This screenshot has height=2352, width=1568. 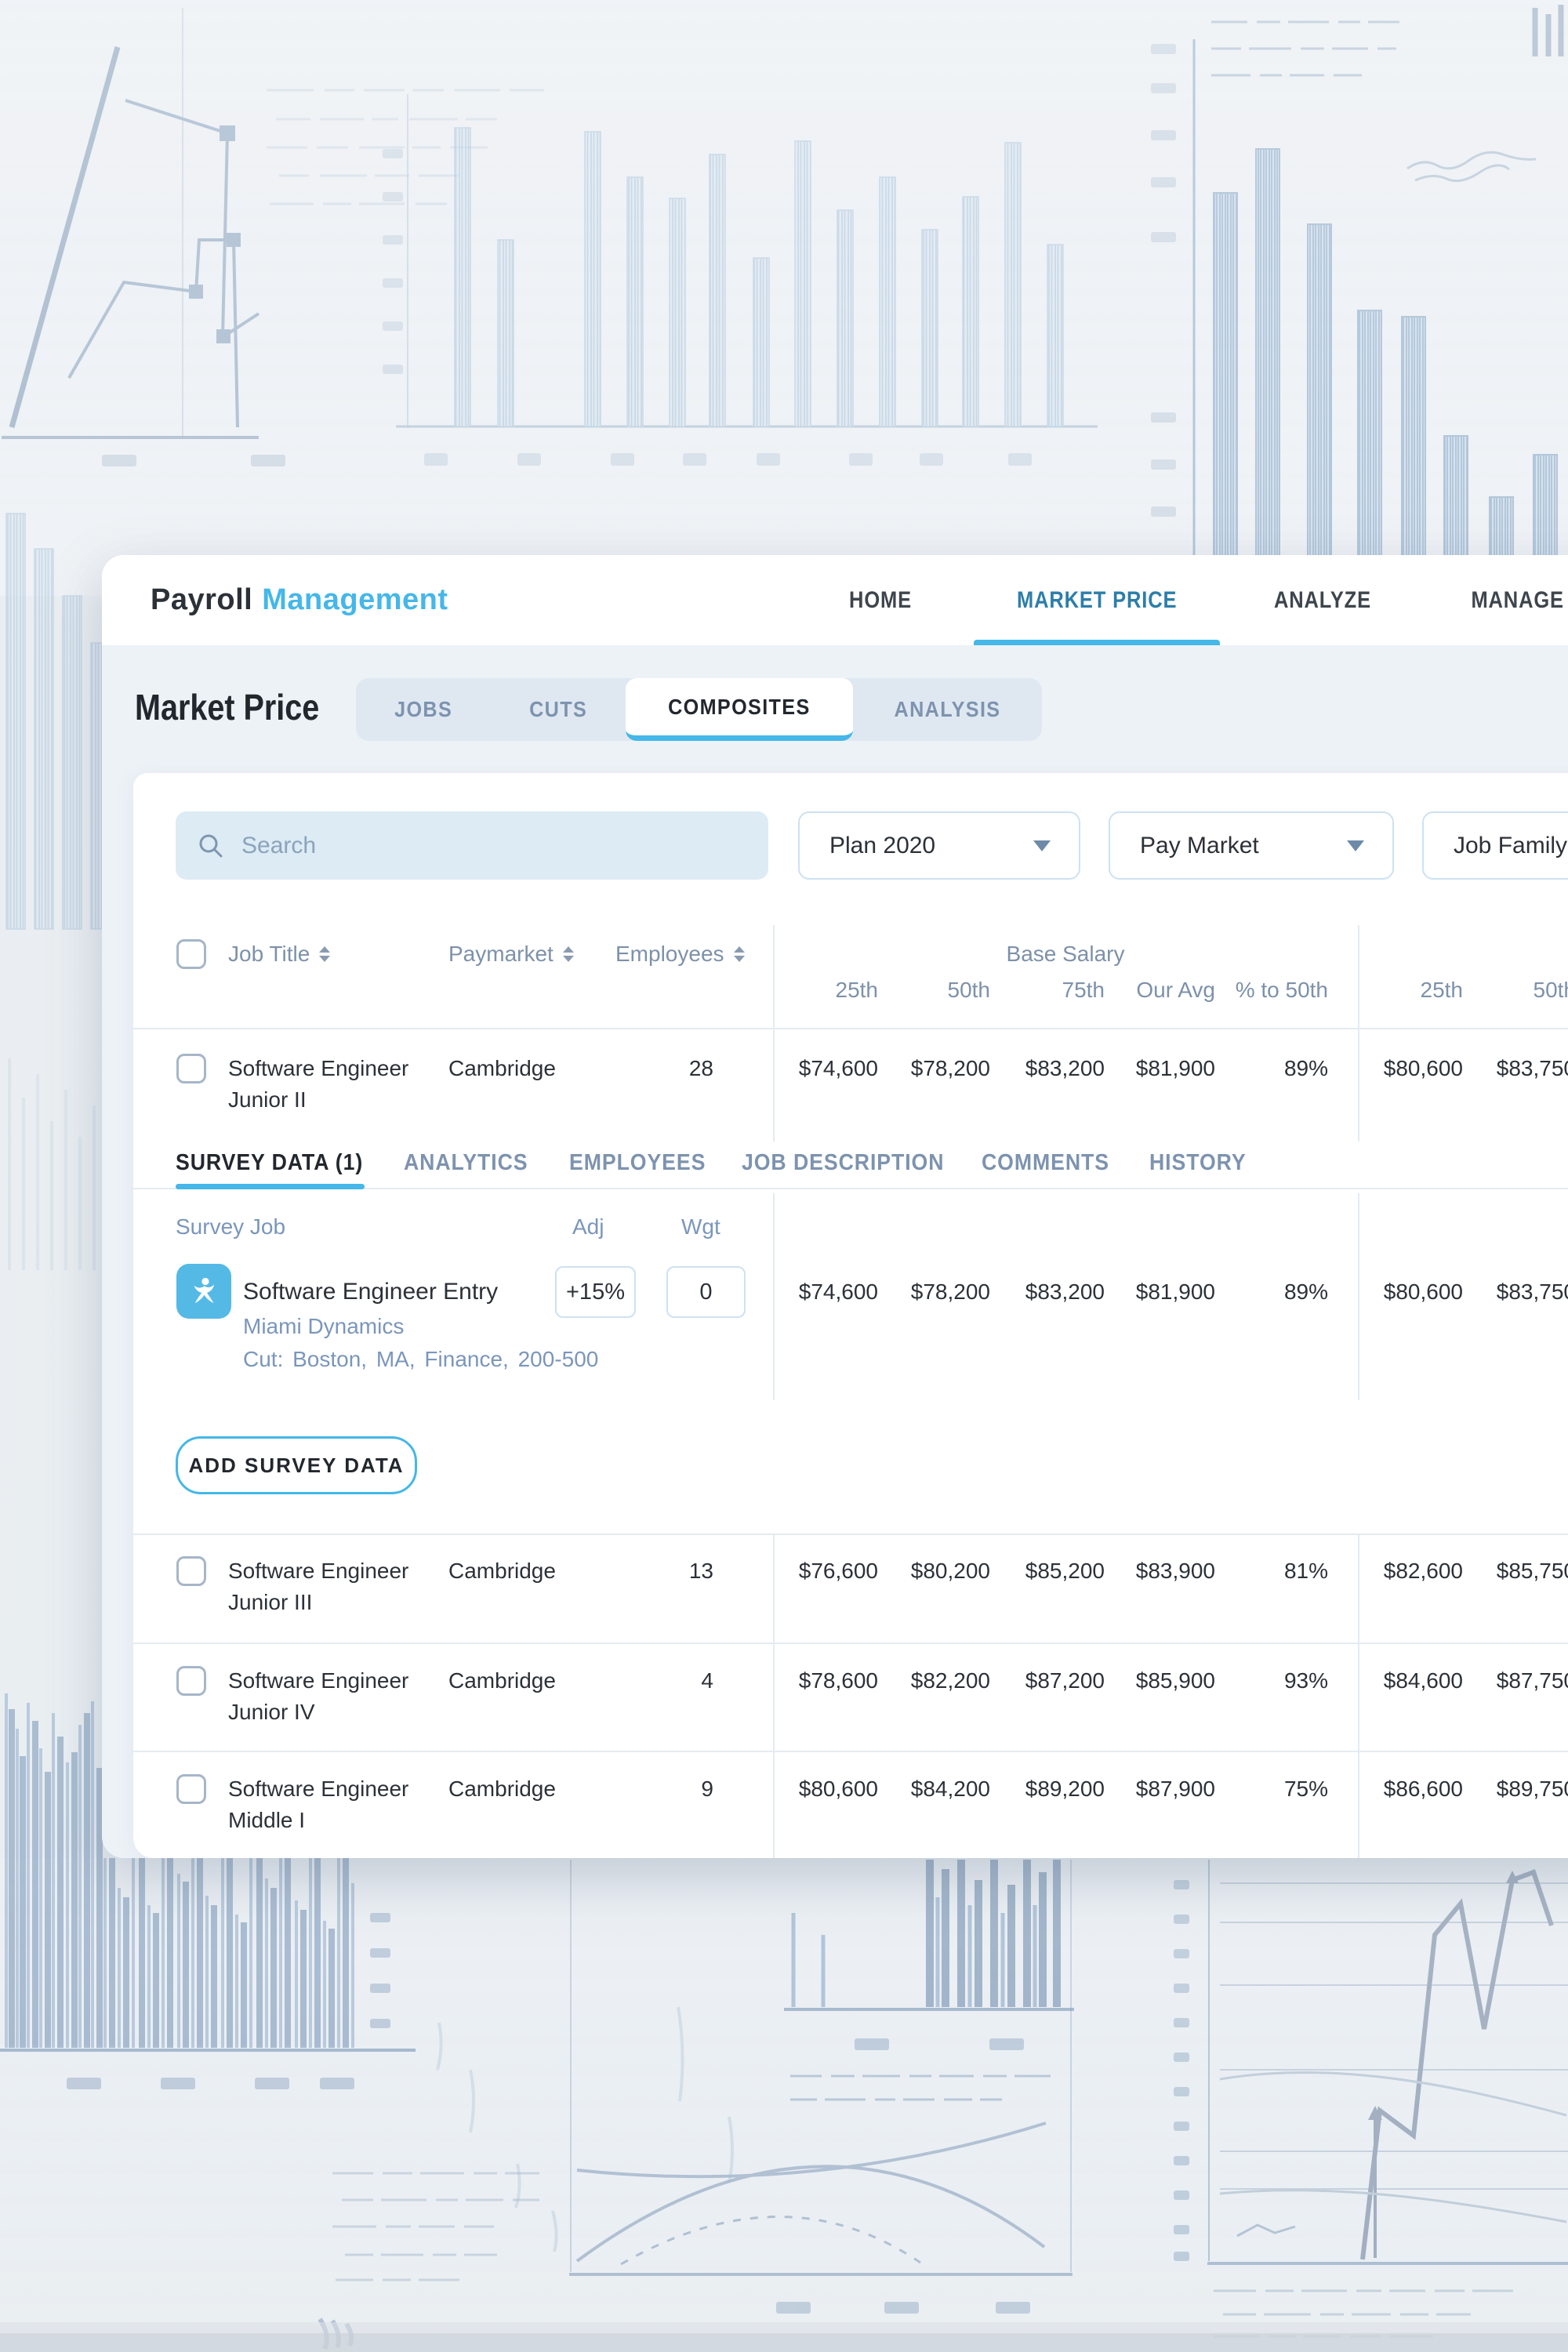 I want to click on market-price-tabs: JOBS CUTS COMPOSITES ANALYSIS, so click(x=699, y=709).